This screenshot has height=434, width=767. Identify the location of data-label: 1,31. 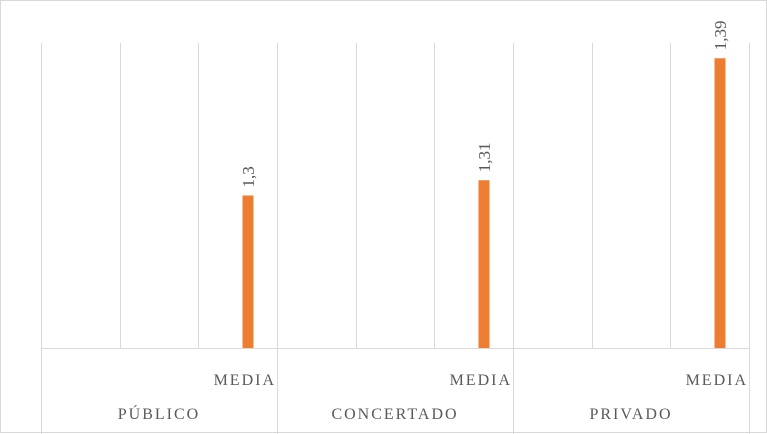
(484, 158).